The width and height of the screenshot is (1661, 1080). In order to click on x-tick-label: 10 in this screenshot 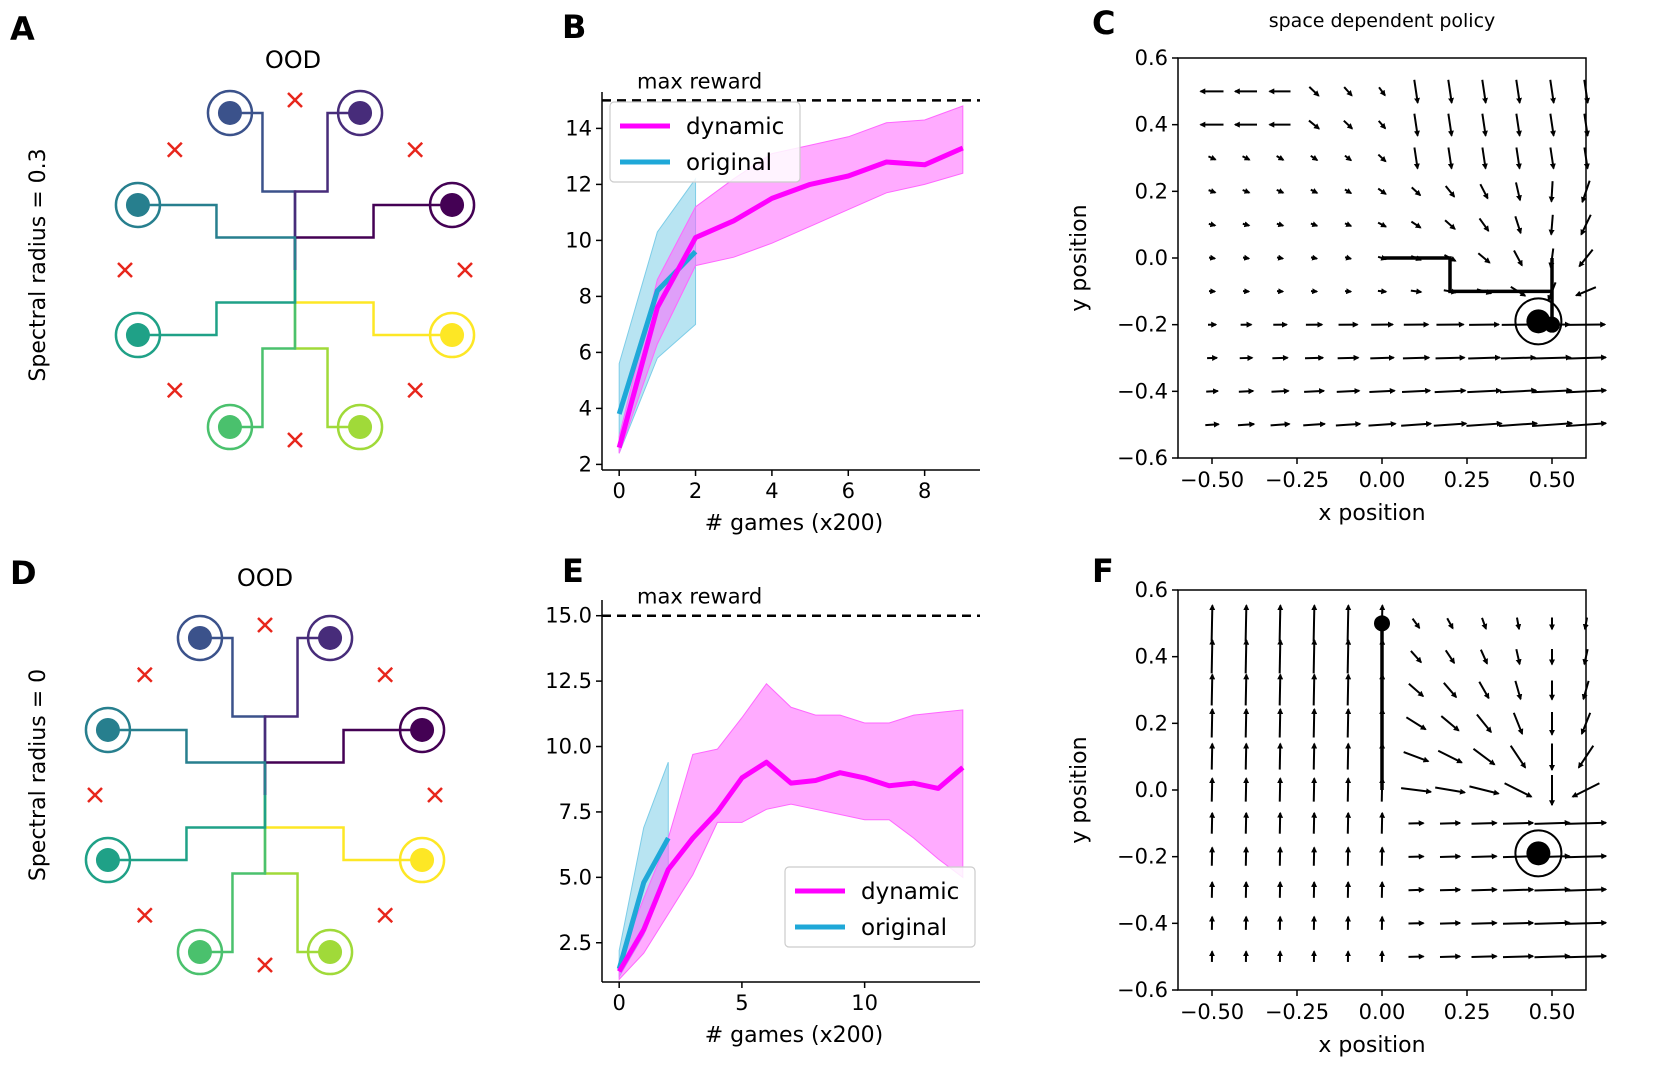, I will do `click(864, 1003)`.